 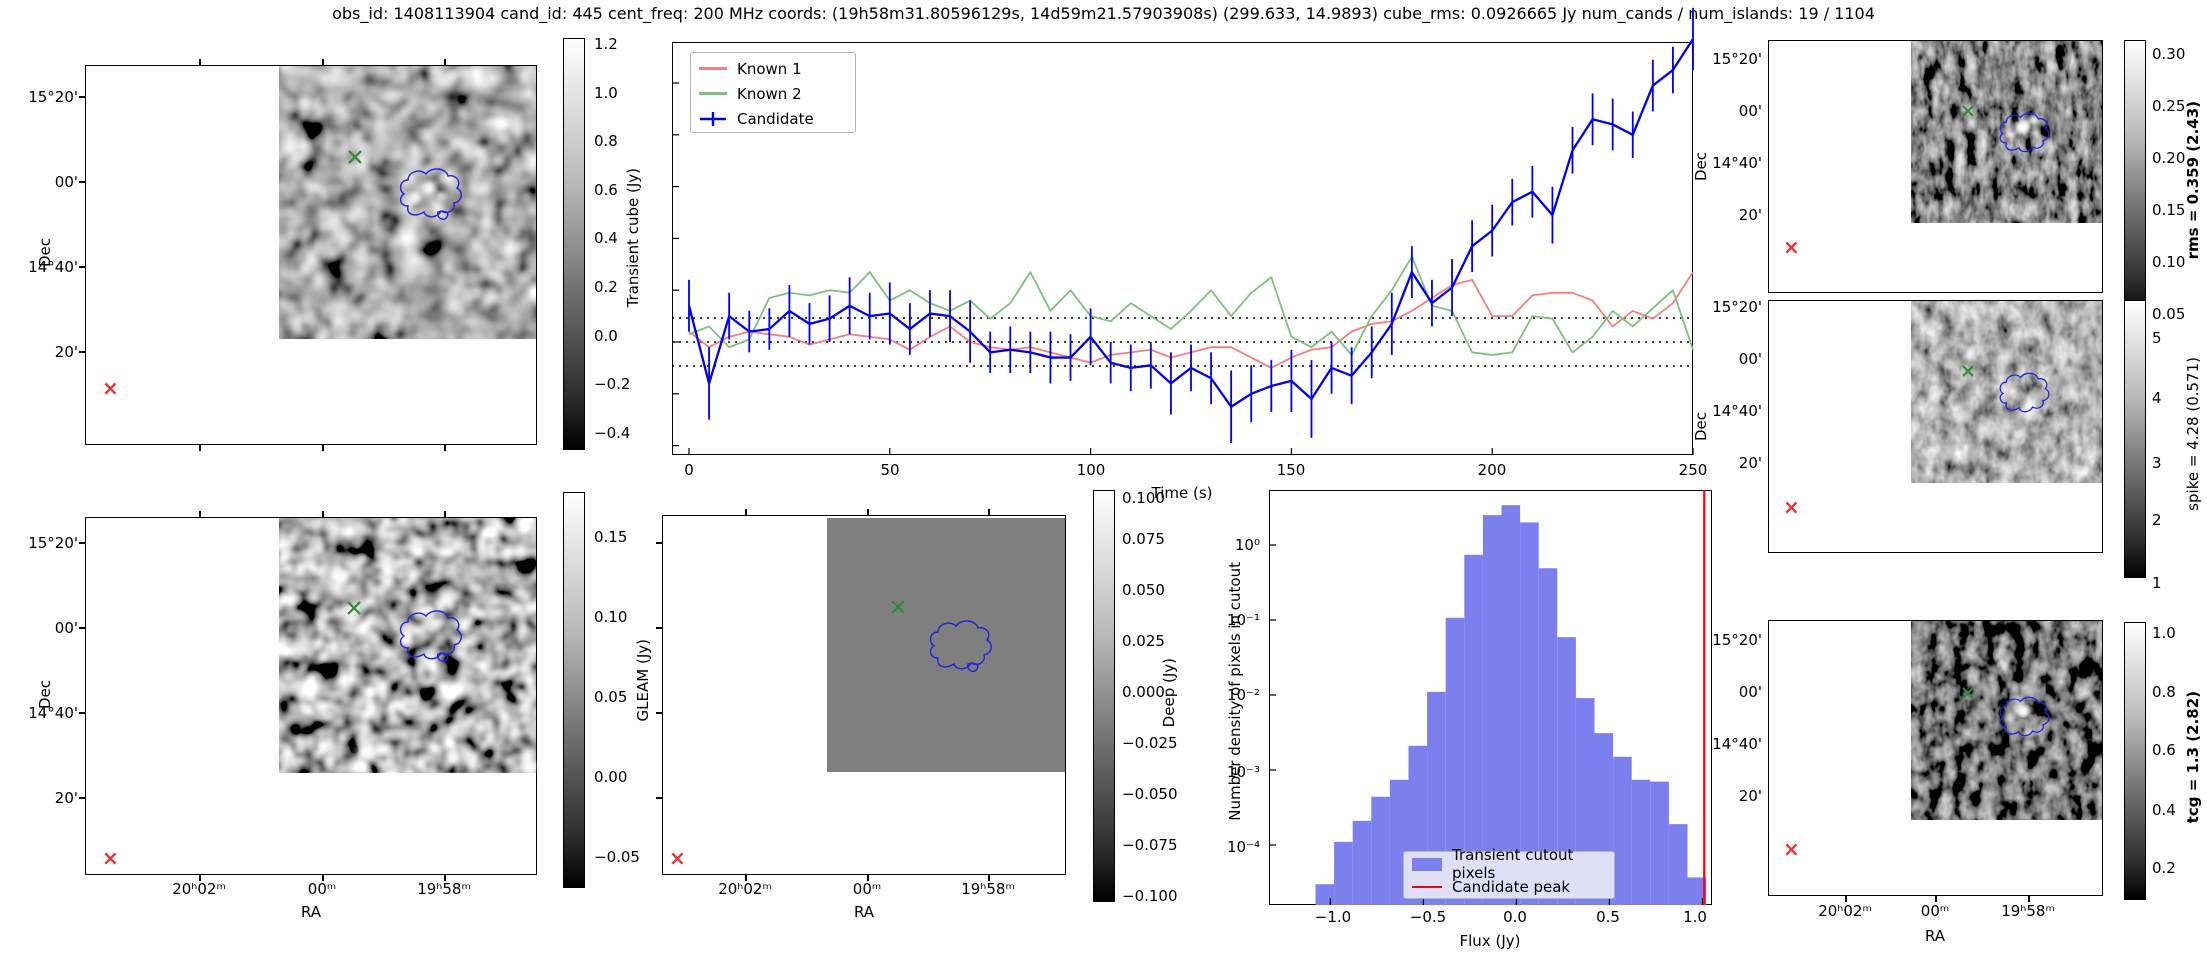 I want to click on lc-xtick: 150, so click(x=1291, y=470).